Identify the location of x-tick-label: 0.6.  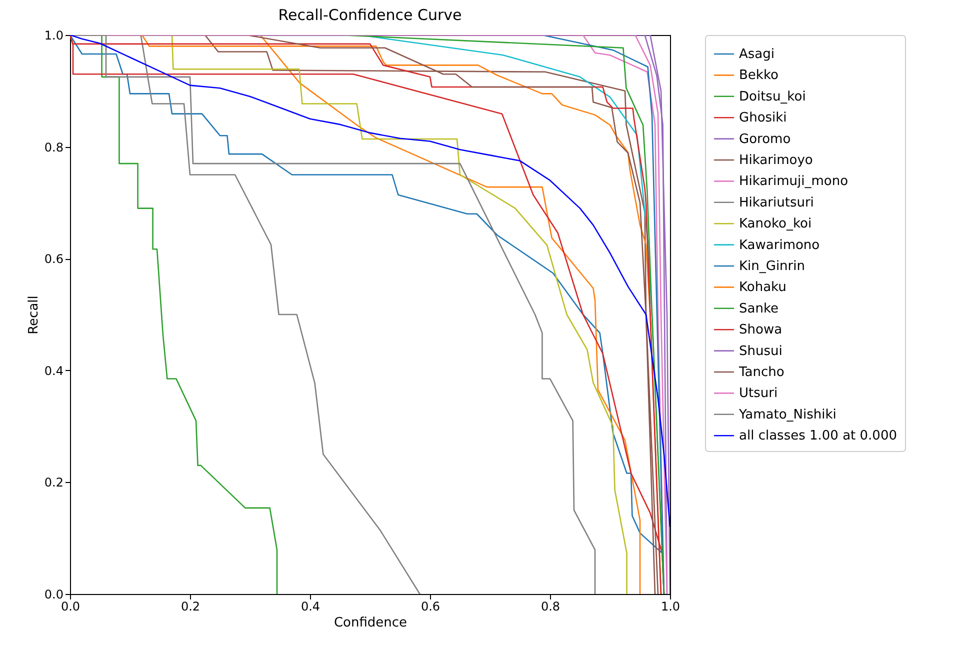
(430, 607).